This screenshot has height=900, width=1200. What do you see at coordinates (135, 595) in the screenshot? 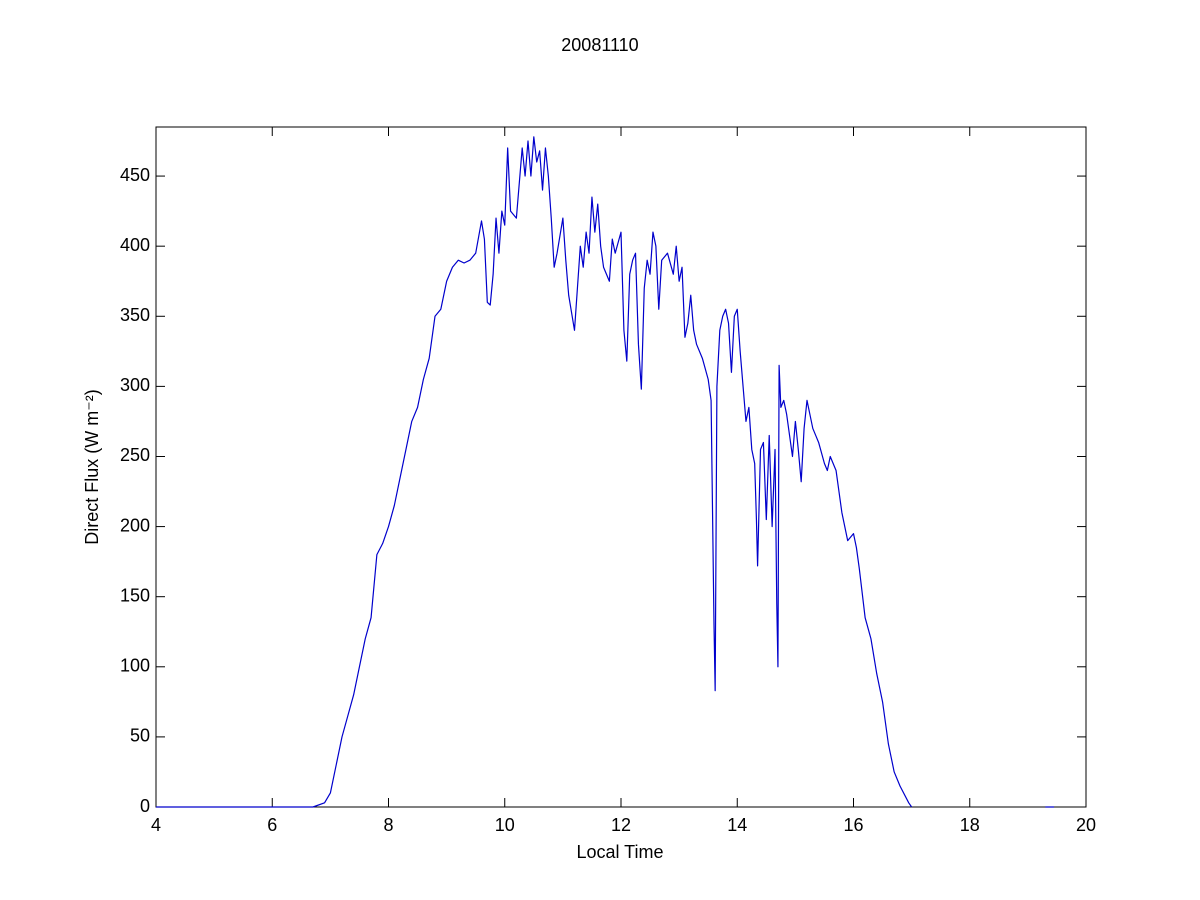
I see `y-tick-label: 150` at bounding box center [135, 595].